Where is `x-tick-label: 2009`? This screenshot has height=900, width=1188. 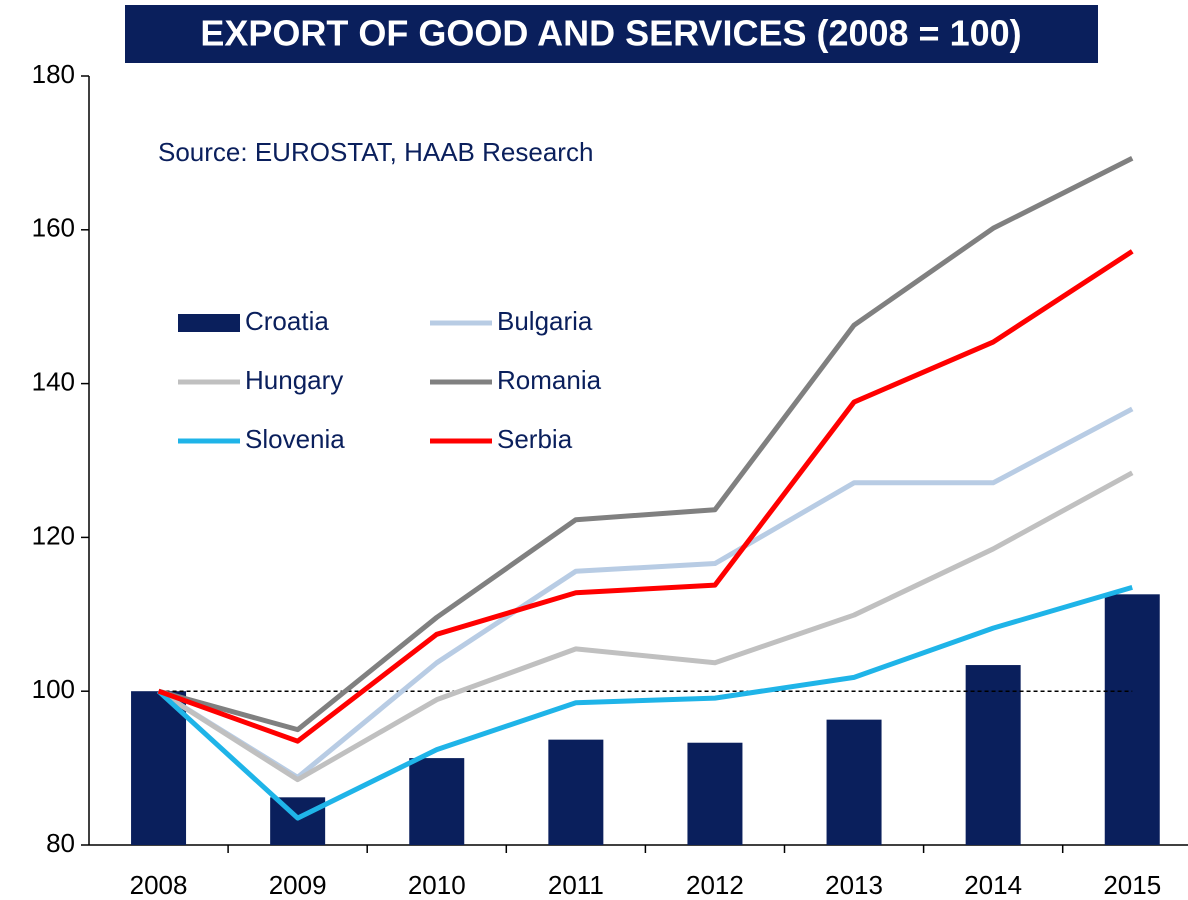
x-tick-label: 2009 is located at coordinates (298, 885).